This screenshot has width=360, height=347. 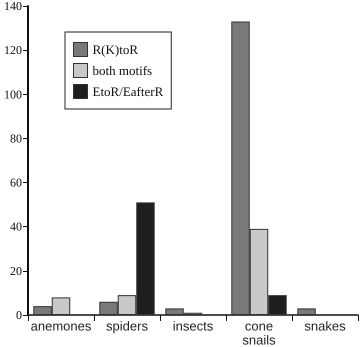 I want to click on y-tick-label: 20, so click(x=16, y=271).